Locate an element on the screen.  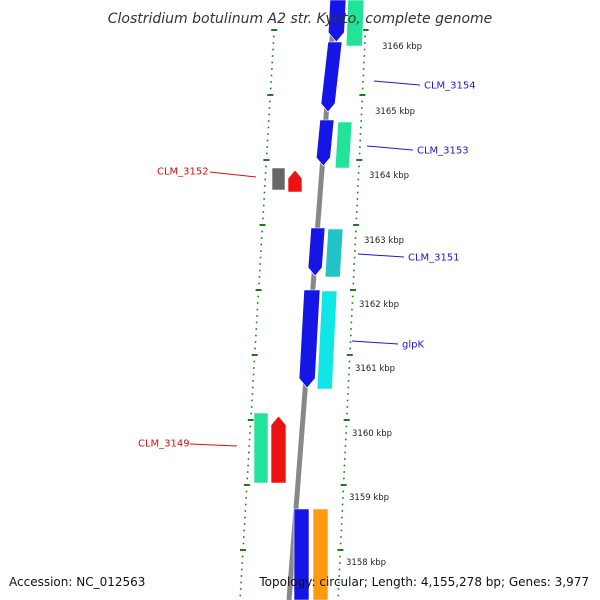
gene-label-clm-3151: CLM_3151 is located at coordinates (434, 258).